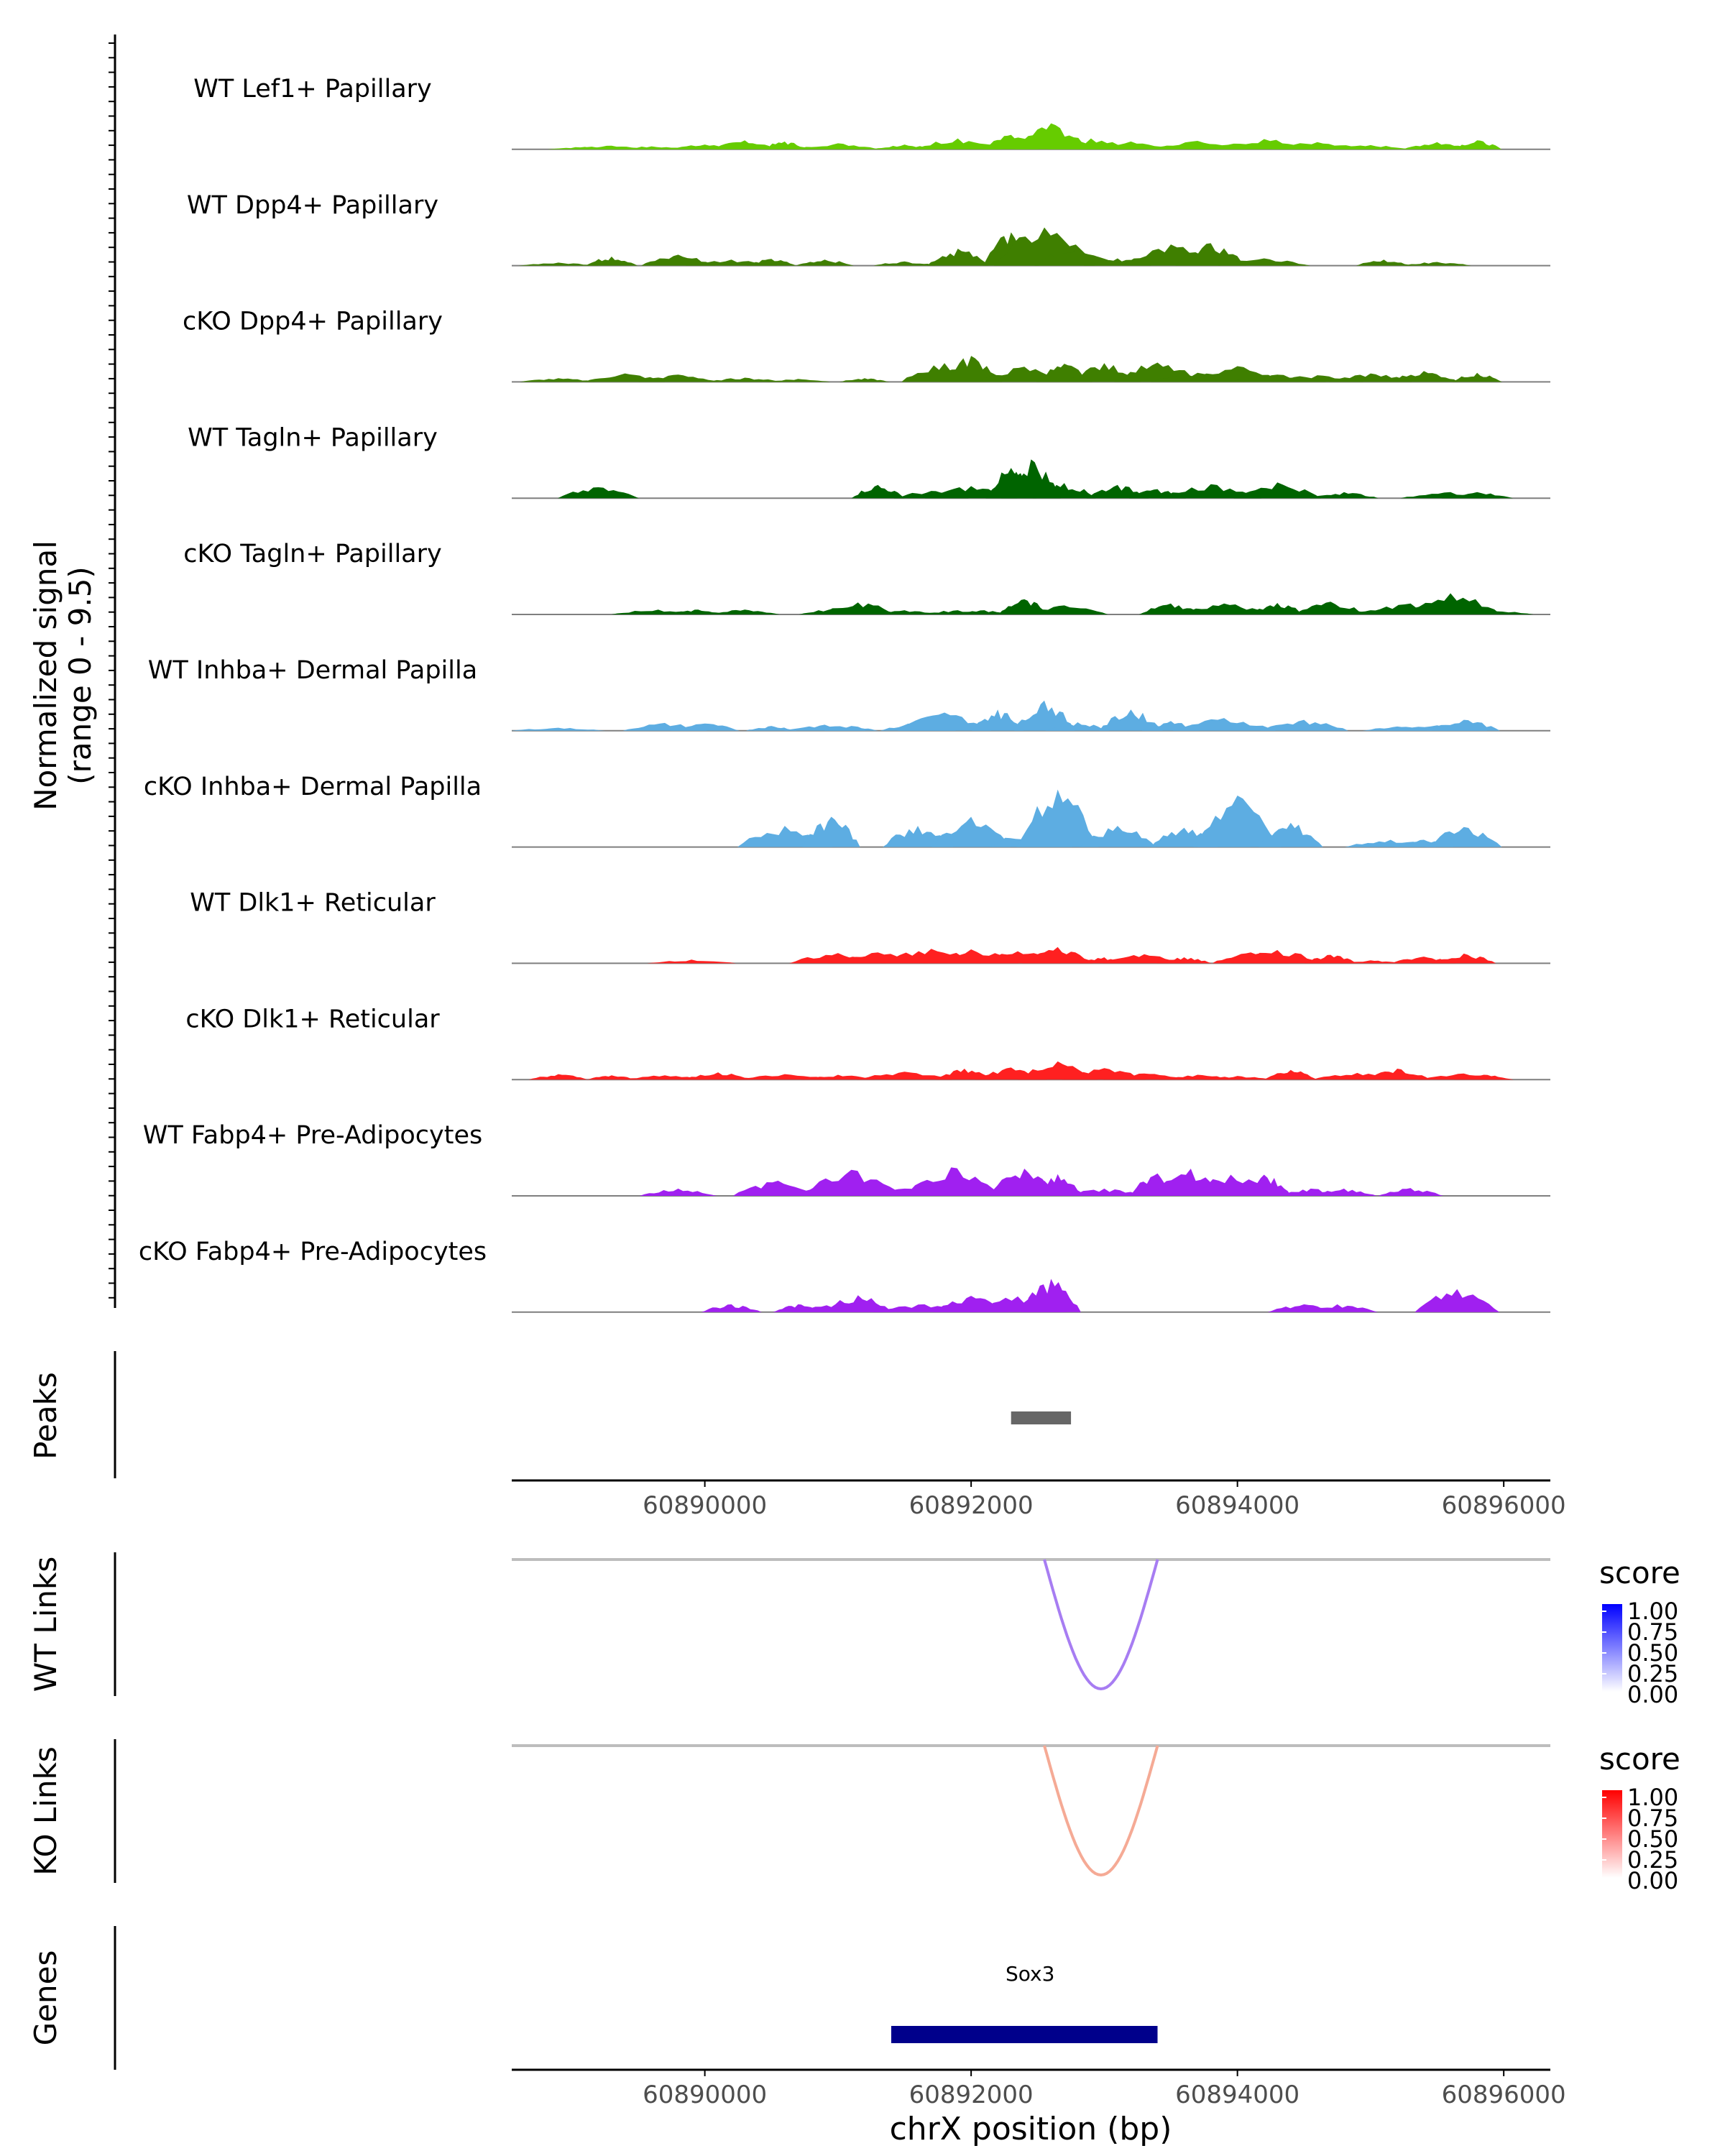 This screenshot has width=1725, height=2156. Describe the element at coordinates (1041, 1417) in the screenshot. I see `peak-region` at that location.